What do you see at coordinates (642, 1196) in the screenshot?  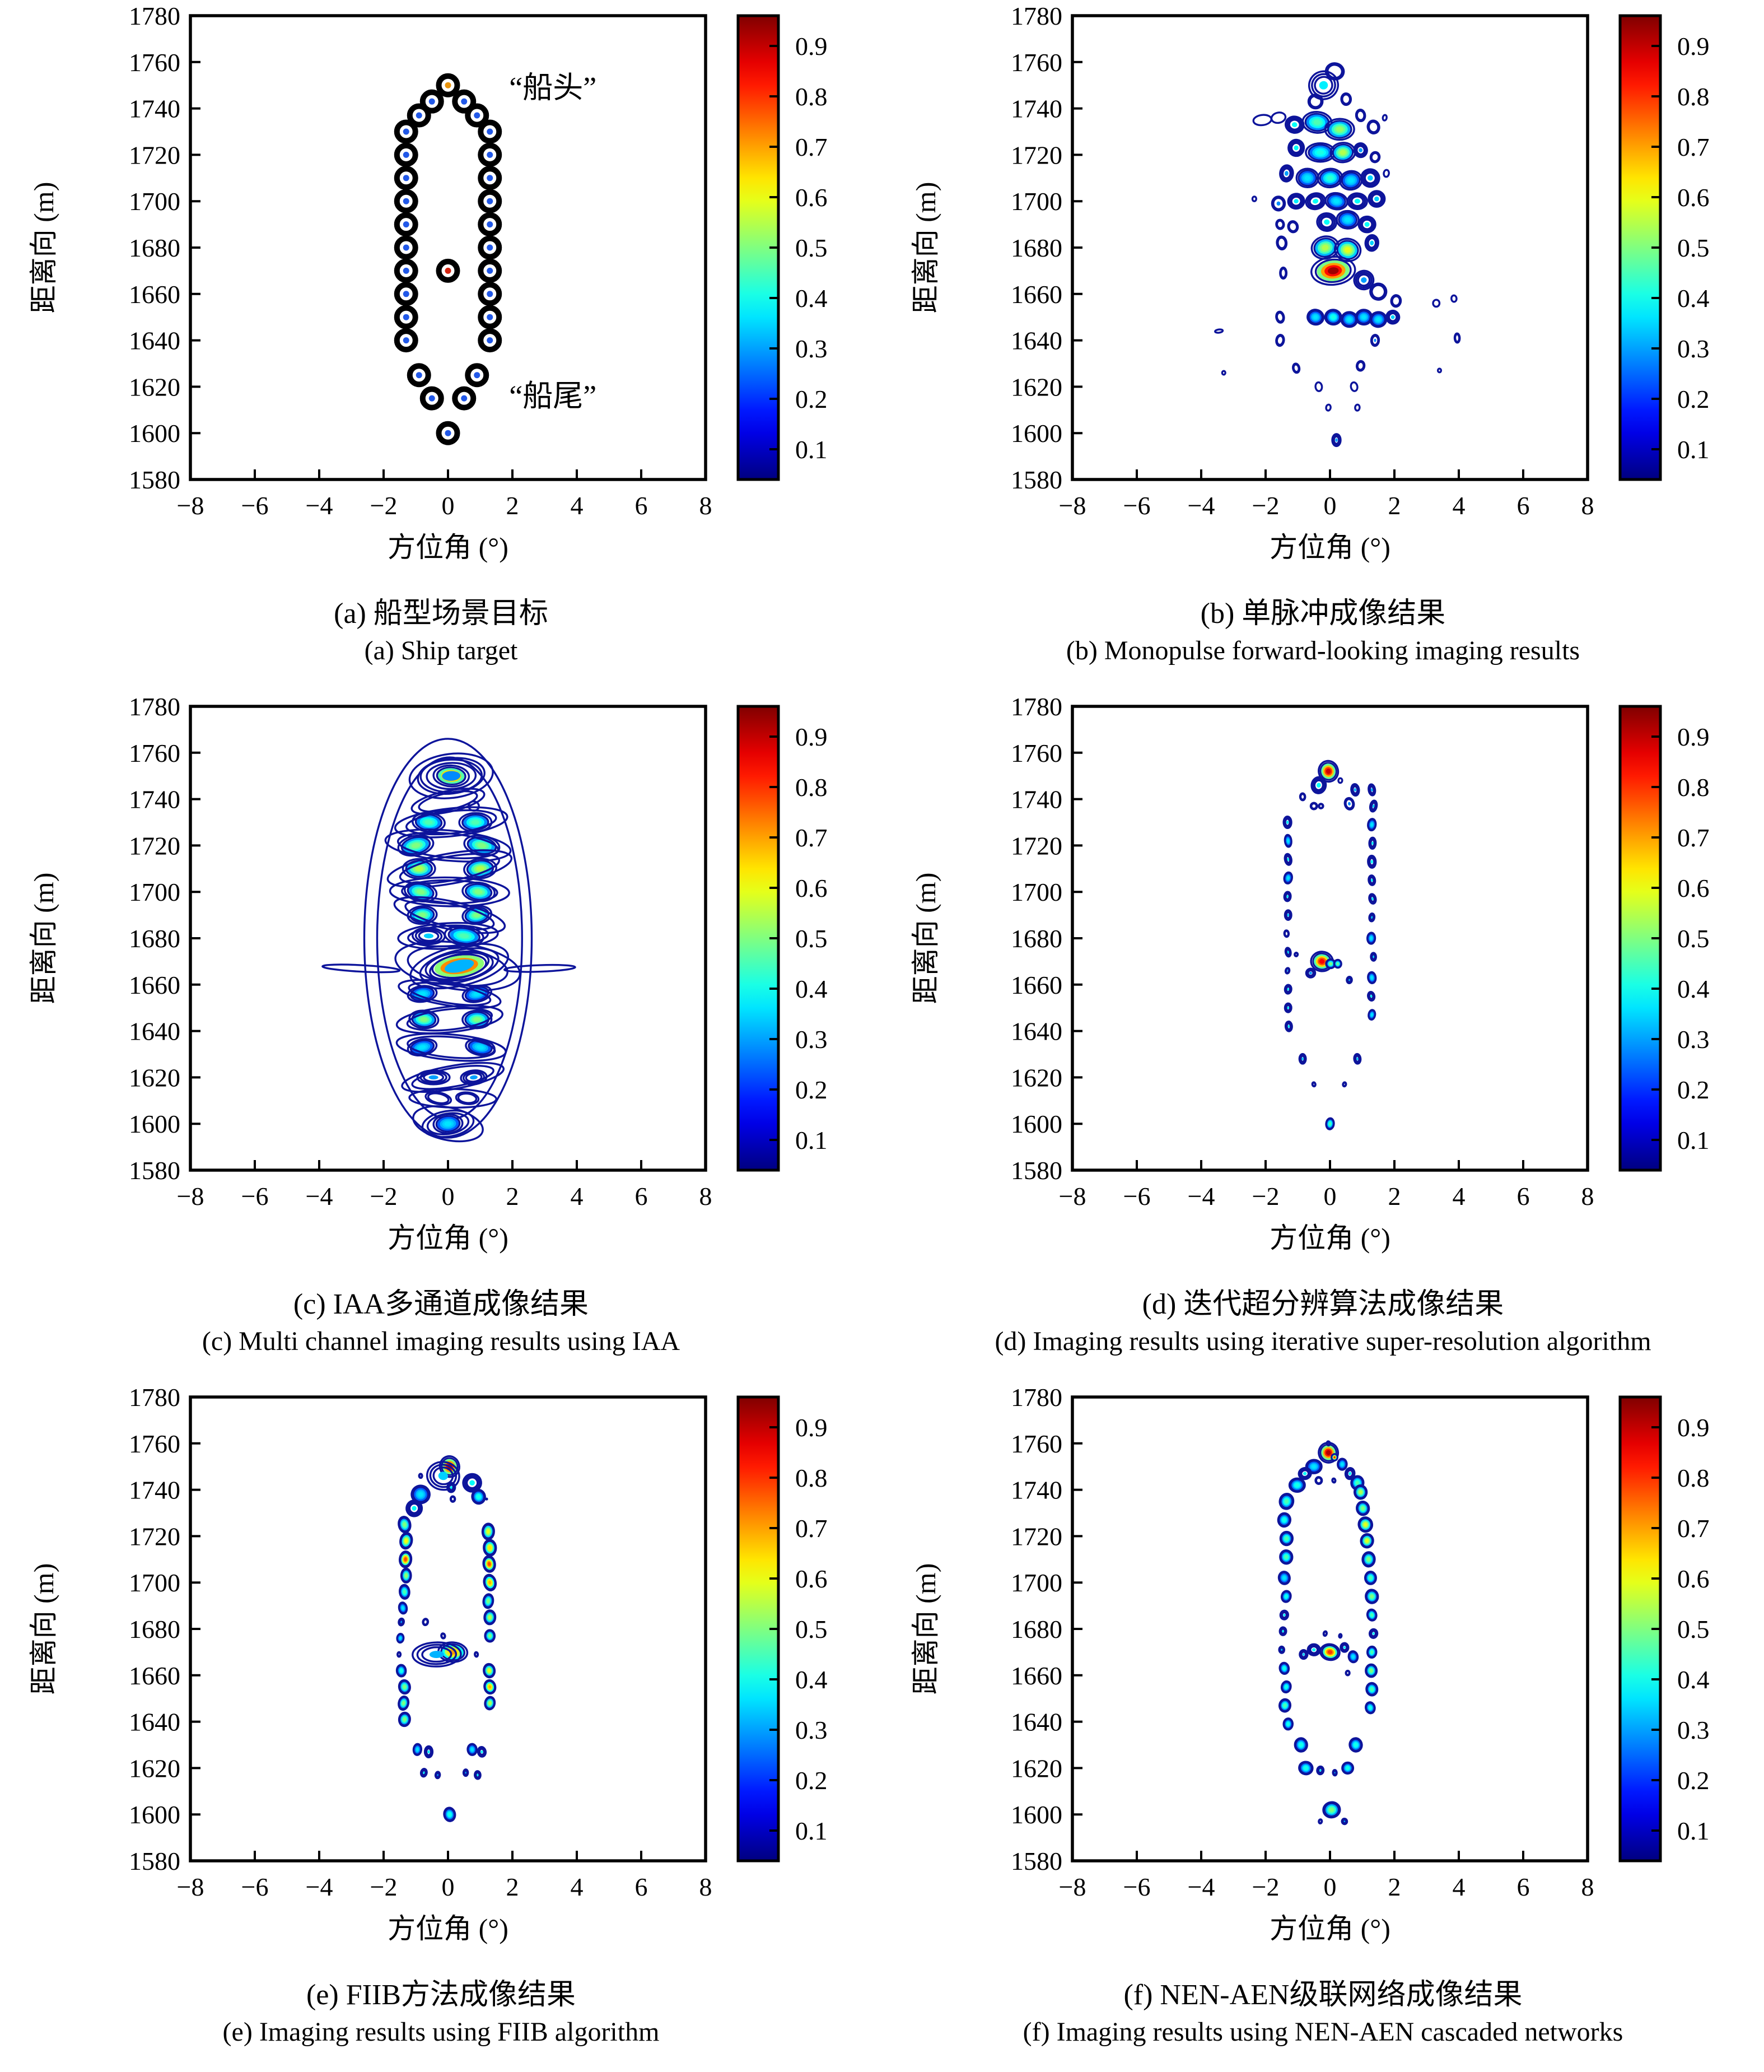 I see `x-tick-label: 6` at bounding box center [642, 1196].